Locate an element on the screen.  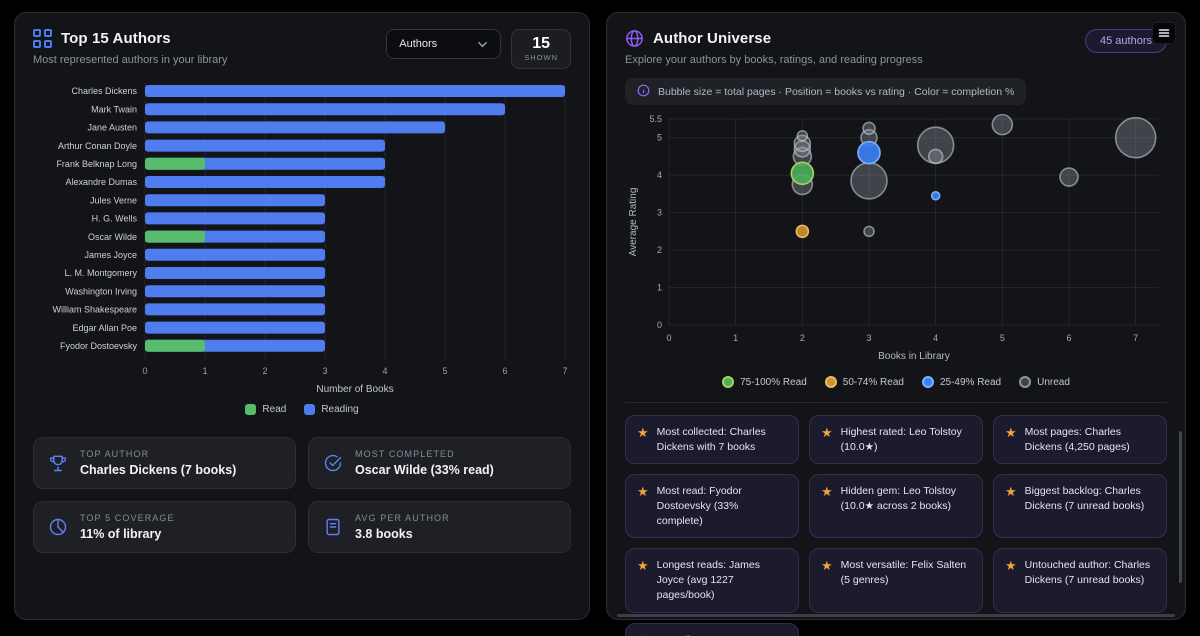
stat-value: Charles Dickens (7 books) is located at coordinates (158, 470).